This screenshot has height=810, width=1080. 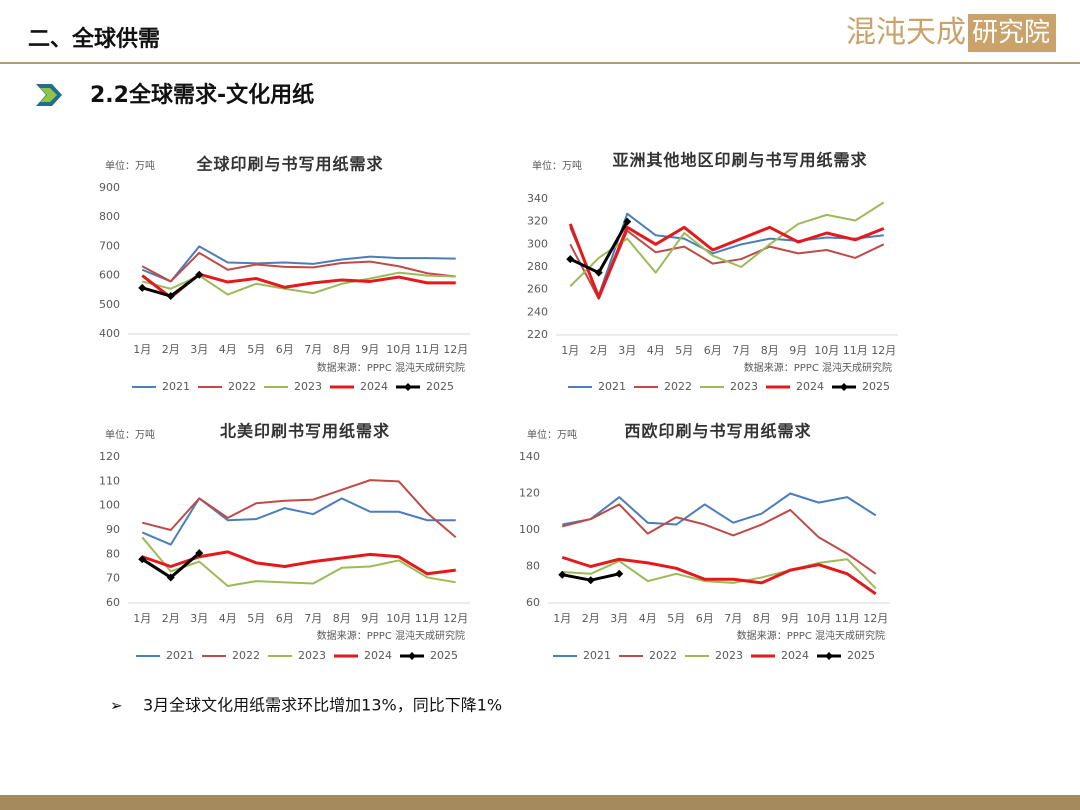 What do you see at coordinates (113, 578) in the screenshot?
I see `y-tick-label: 70` at bounding box center [113, 578].